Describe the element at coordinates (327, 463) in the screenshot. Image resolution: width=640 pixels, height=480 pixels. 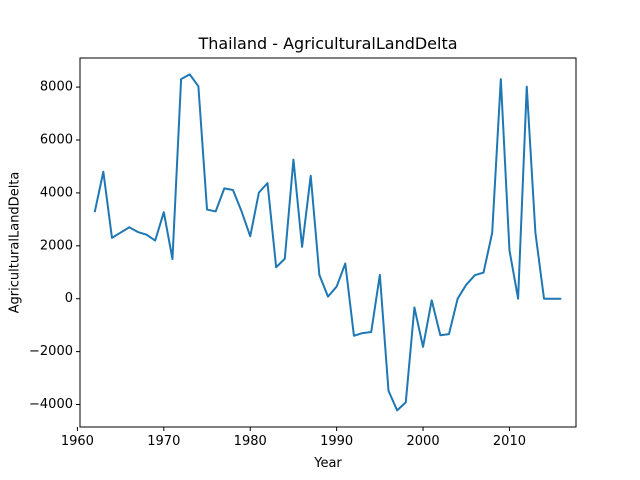
I see `x-axis-label: Year` at that location.